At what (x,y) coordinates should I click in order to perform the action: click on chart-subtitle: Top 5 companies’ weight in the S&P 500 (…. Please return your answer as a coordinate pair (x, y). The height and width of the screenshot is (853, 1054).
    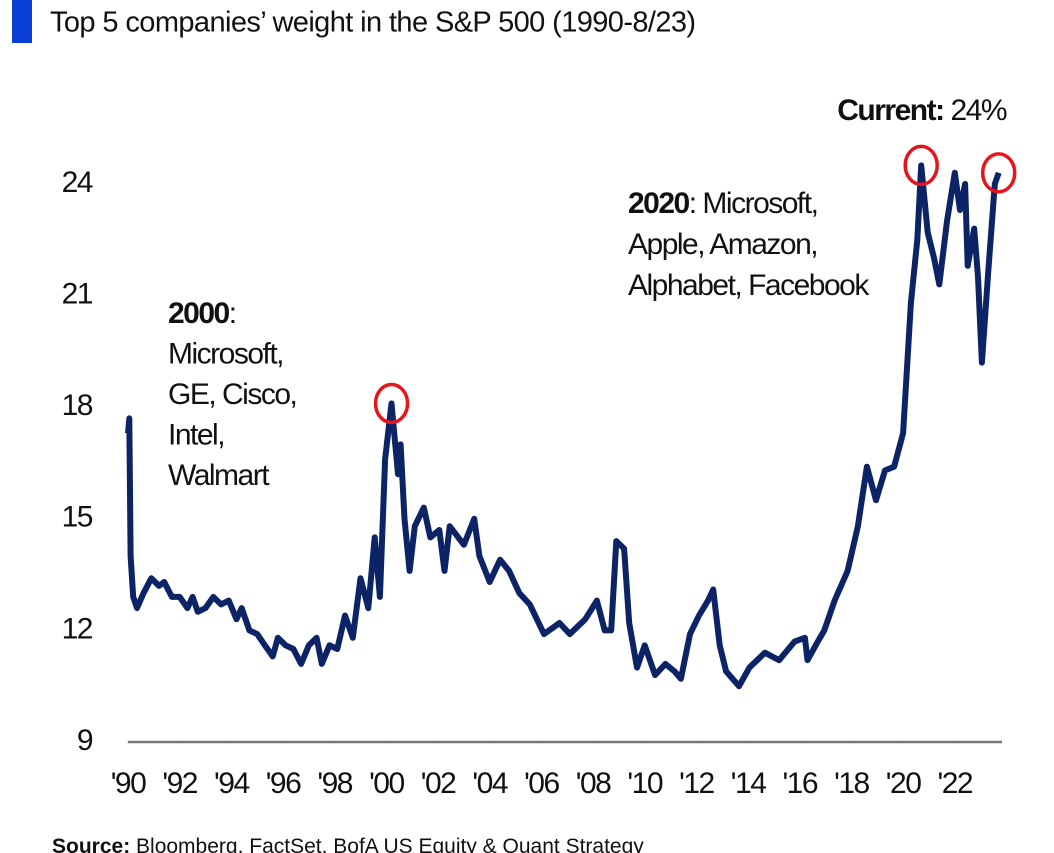
    Looking at the image, I should click on (372, 23).